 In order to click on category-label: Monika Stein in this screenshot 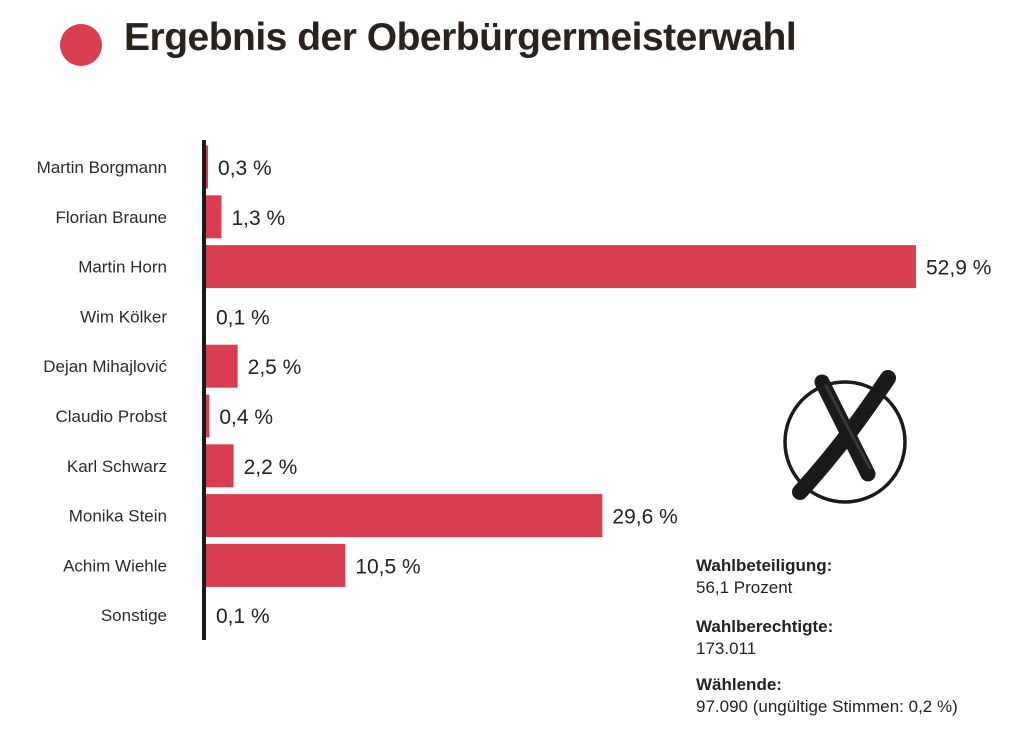, I will do `click(118, 516)`.